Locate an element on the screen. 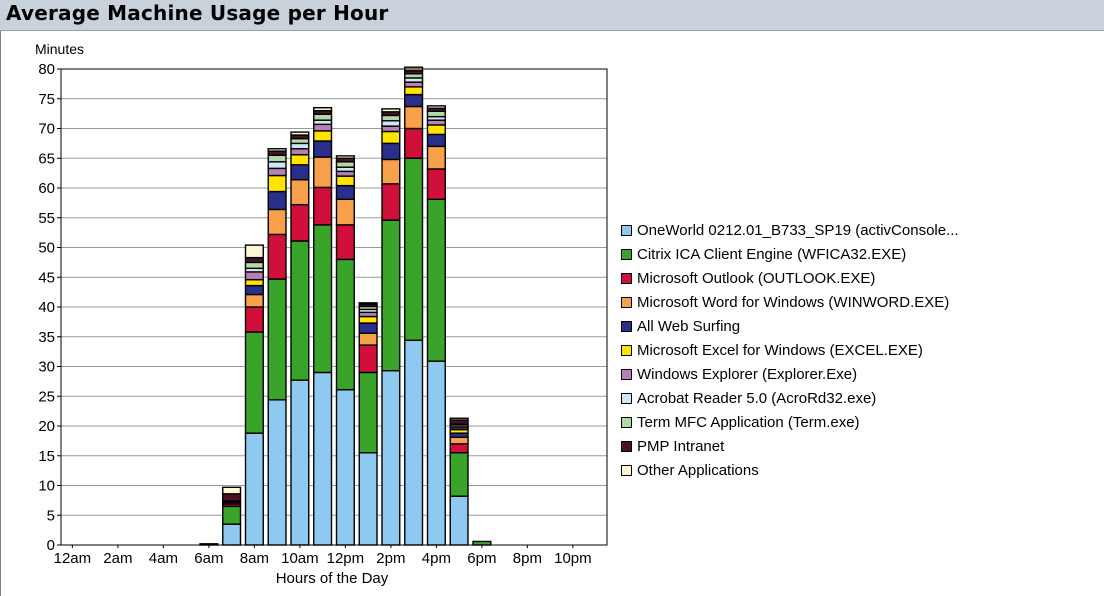 The width and height of the screenshot is (1104, 596). y-tick-label: 35 is located at coordinates (46, 337).